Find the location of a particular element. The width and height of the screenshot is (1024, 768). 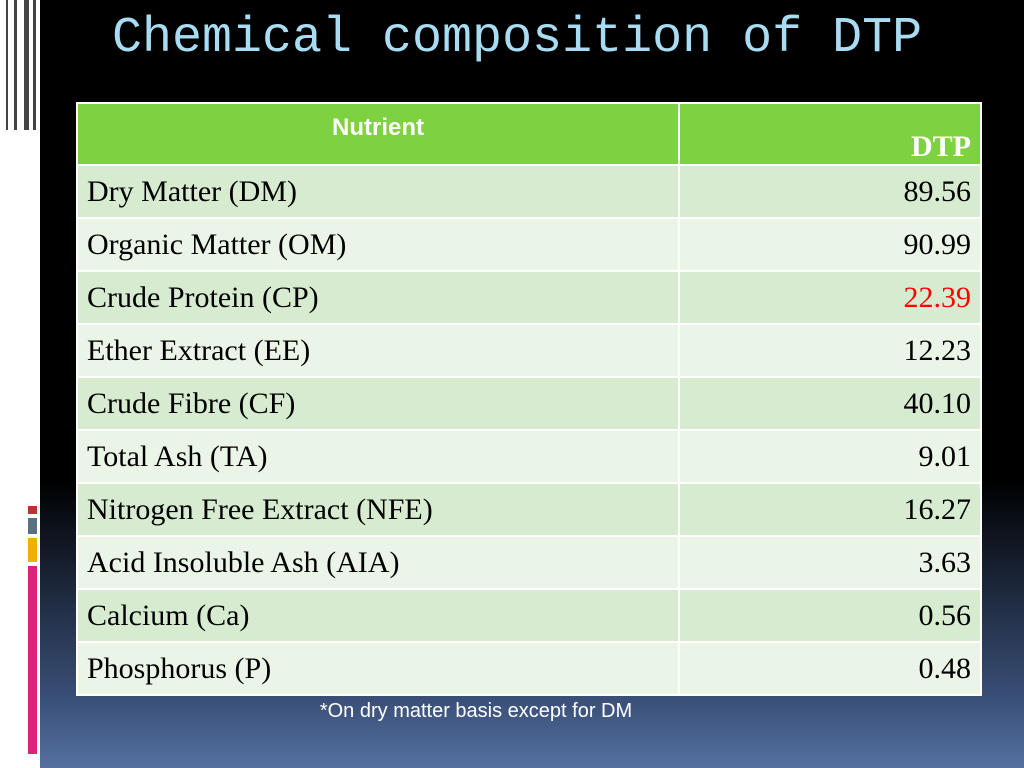

header-row: Nutrient DTP is located at coordinates (529, 134).